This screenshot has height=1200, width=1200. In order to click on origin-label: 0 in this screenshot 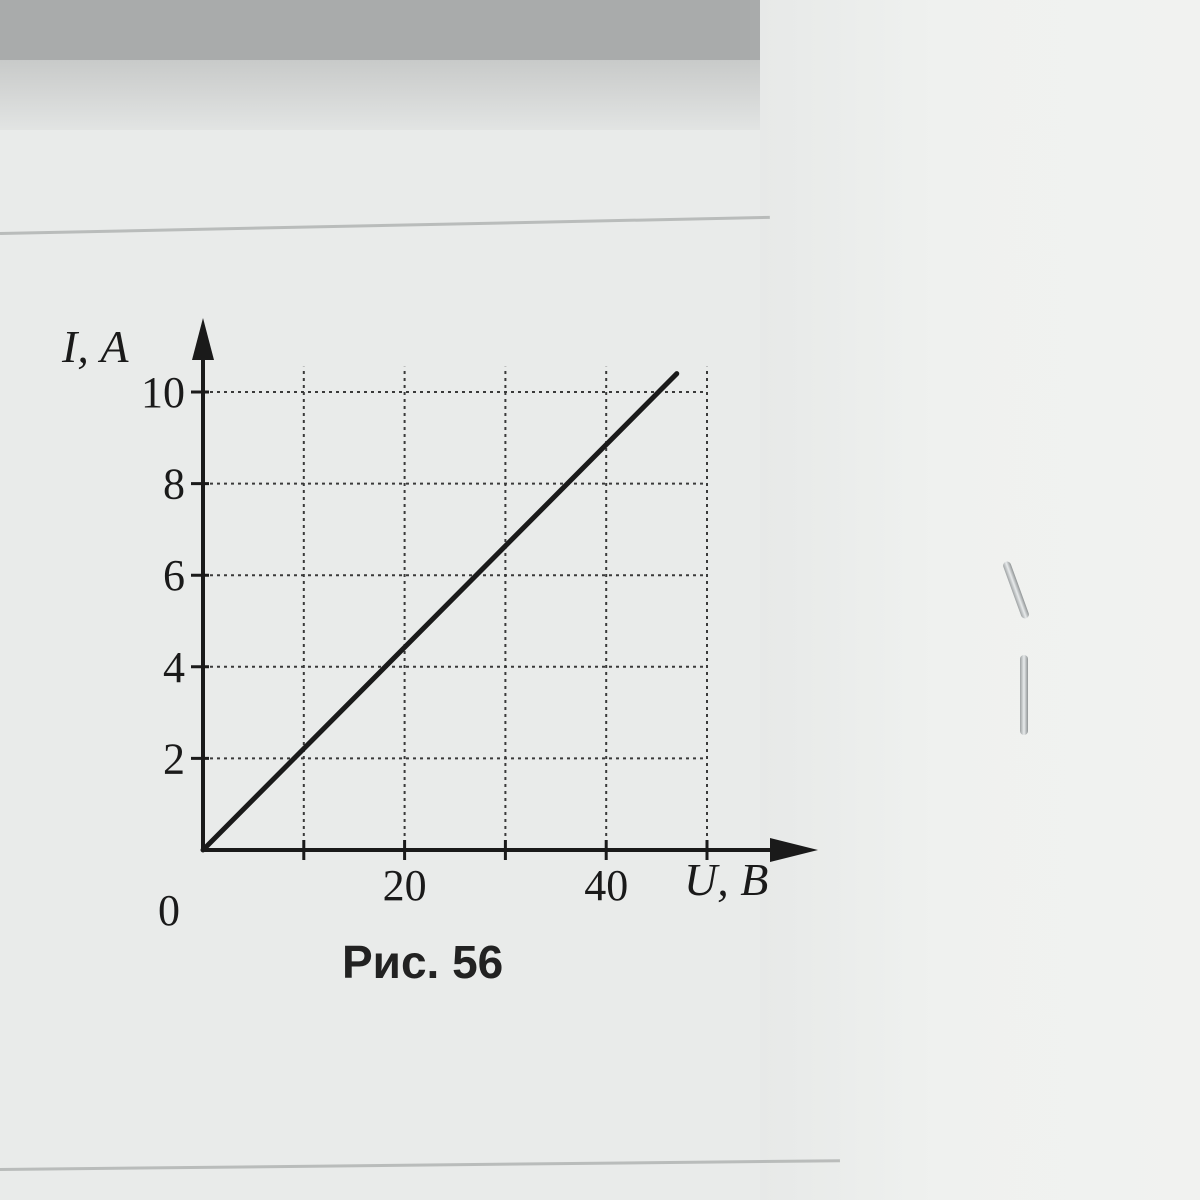, I will do `click(169, 910)`.